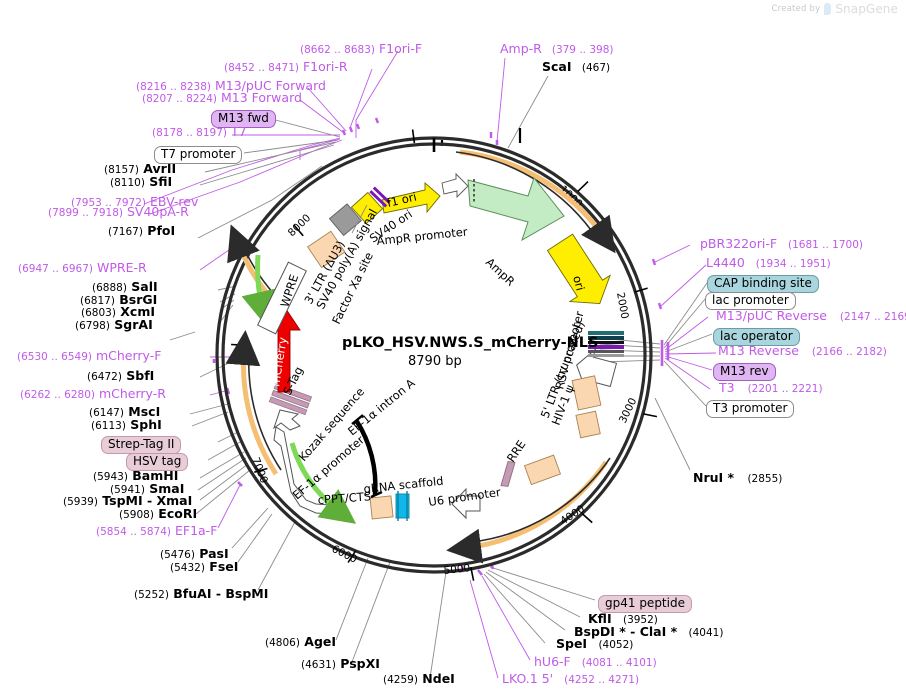 The height and width of the screenshot is (696, 906). I want to click on f1-ori-feature, so click(411, 198).